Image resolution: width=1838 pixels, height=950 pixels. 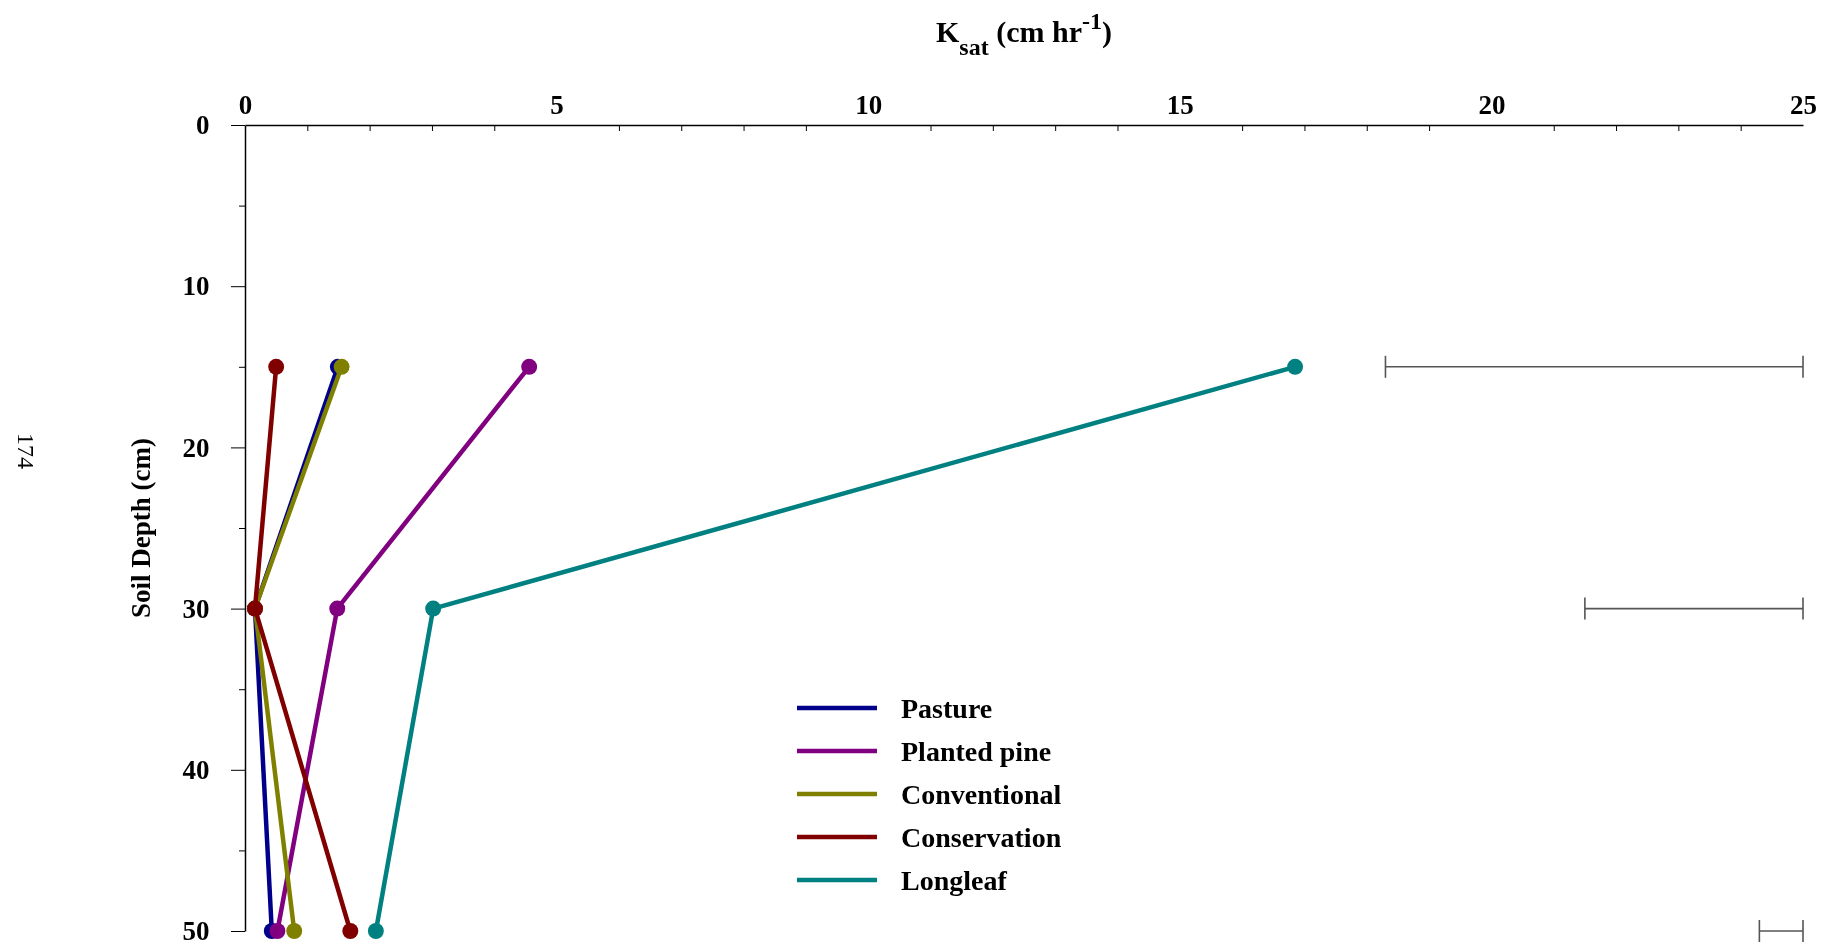 I want to click on x-tick-label: 25, so click(x=1803, y=104).